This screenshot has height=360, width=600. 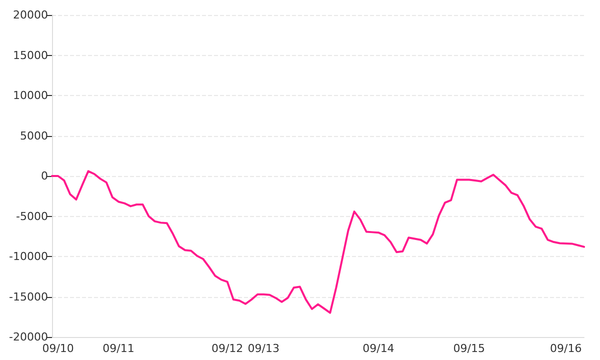 What do you see at coordinates (28, 297) in the screenshot?
I see `y-tick-label: -15000` at bounding box center [28, 297].